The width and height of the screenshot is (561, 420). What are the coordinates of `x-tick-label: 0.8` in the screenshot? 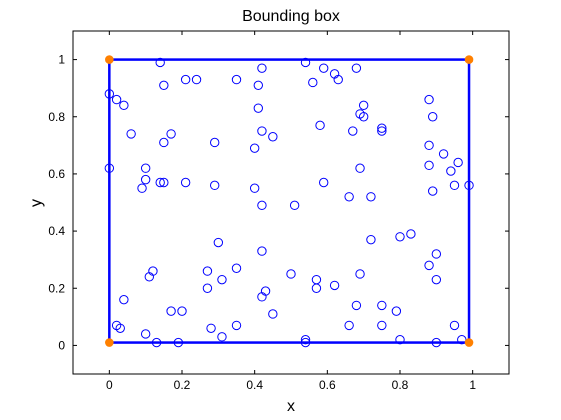 It's located at (400, 385).